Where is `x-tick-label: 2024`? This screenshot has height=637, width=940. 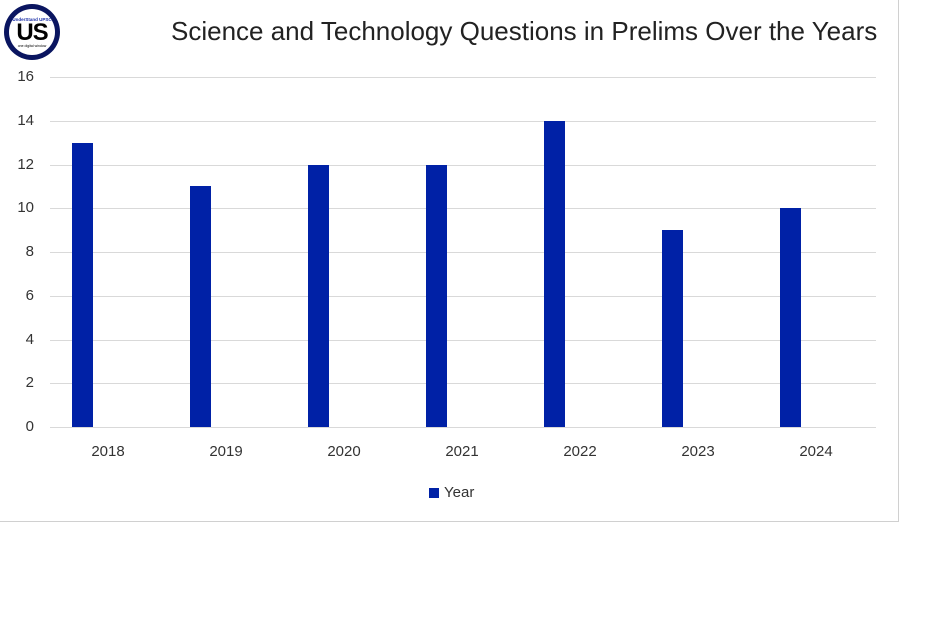
x-tick-label: 2024 is located at coordinates (816, 451).